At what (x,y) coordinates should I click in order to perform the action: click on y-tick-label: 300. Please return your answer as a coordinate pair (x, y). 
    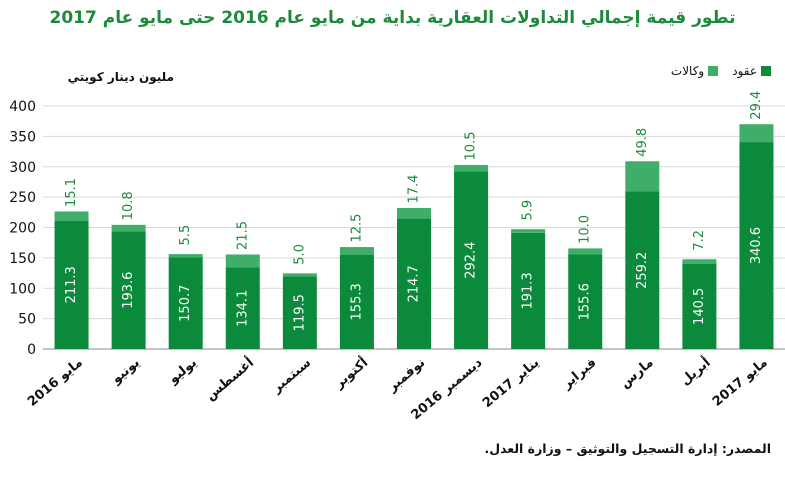
    Looking at the image, I should click on (22, 168).